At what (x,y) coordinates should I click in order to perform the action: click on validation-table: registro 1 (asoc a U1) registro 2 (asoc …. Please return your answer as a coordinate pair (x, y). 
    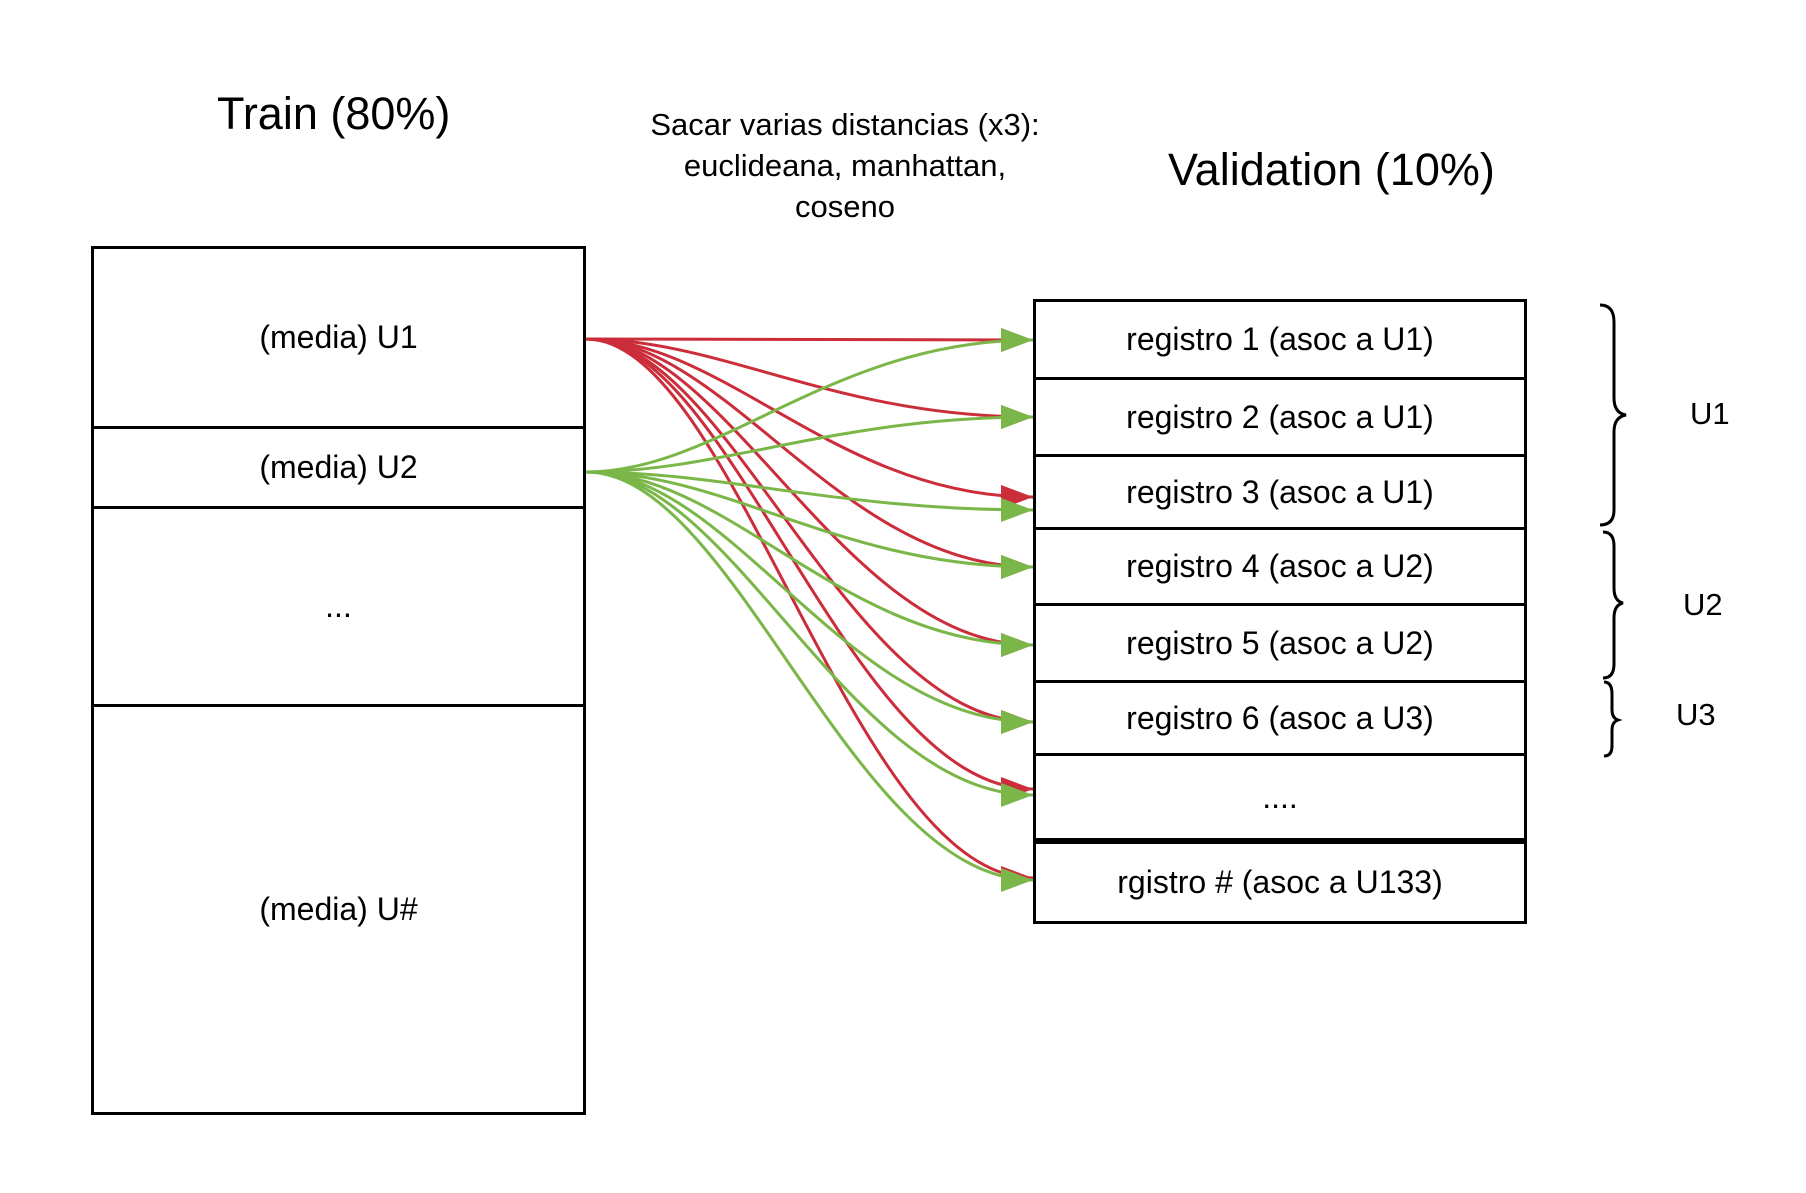
    Looking at the image, I should click on (1280, 611).